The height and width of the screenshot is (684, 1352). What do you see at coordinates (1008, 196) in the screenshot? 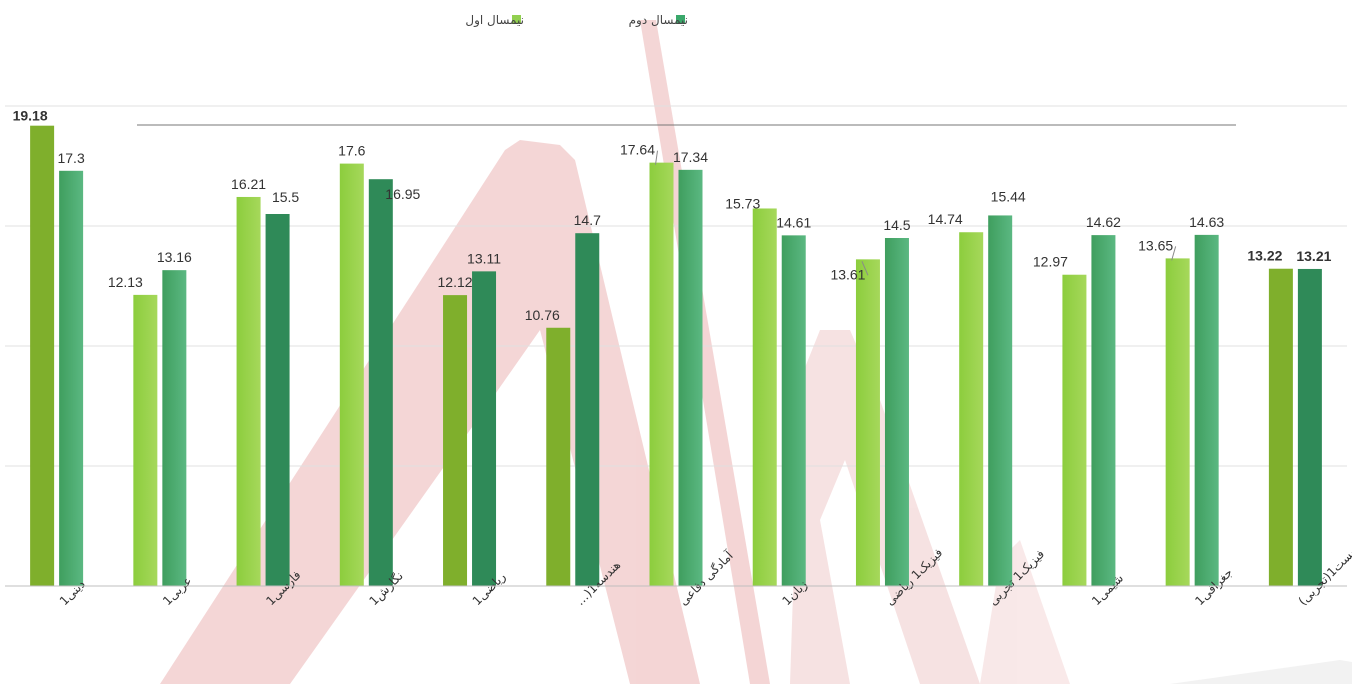
I see `data-label: 15.44` at bounding box center [1008, 196].